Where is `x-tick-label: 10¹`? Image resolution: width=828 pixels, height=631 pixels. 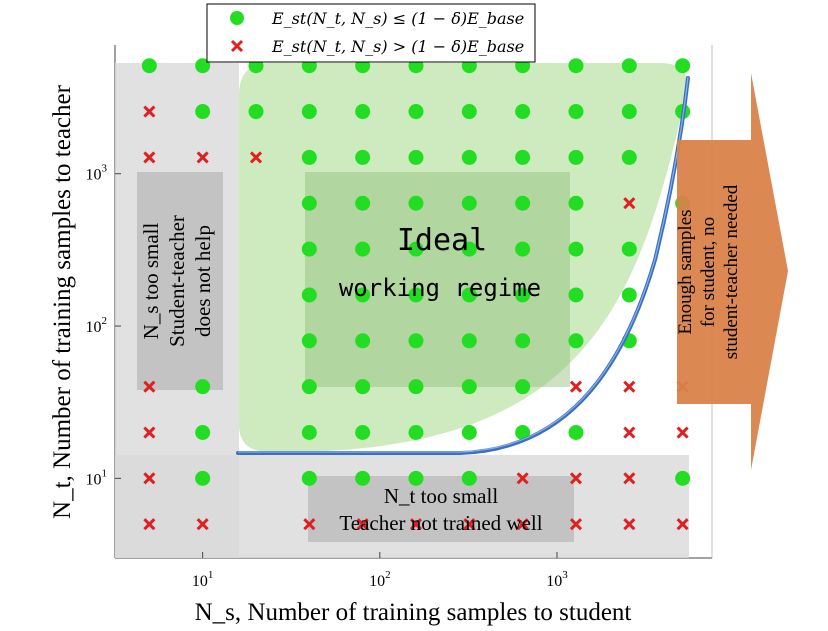
x-tick-label: 10¹ is located at coordinates (203, 579).